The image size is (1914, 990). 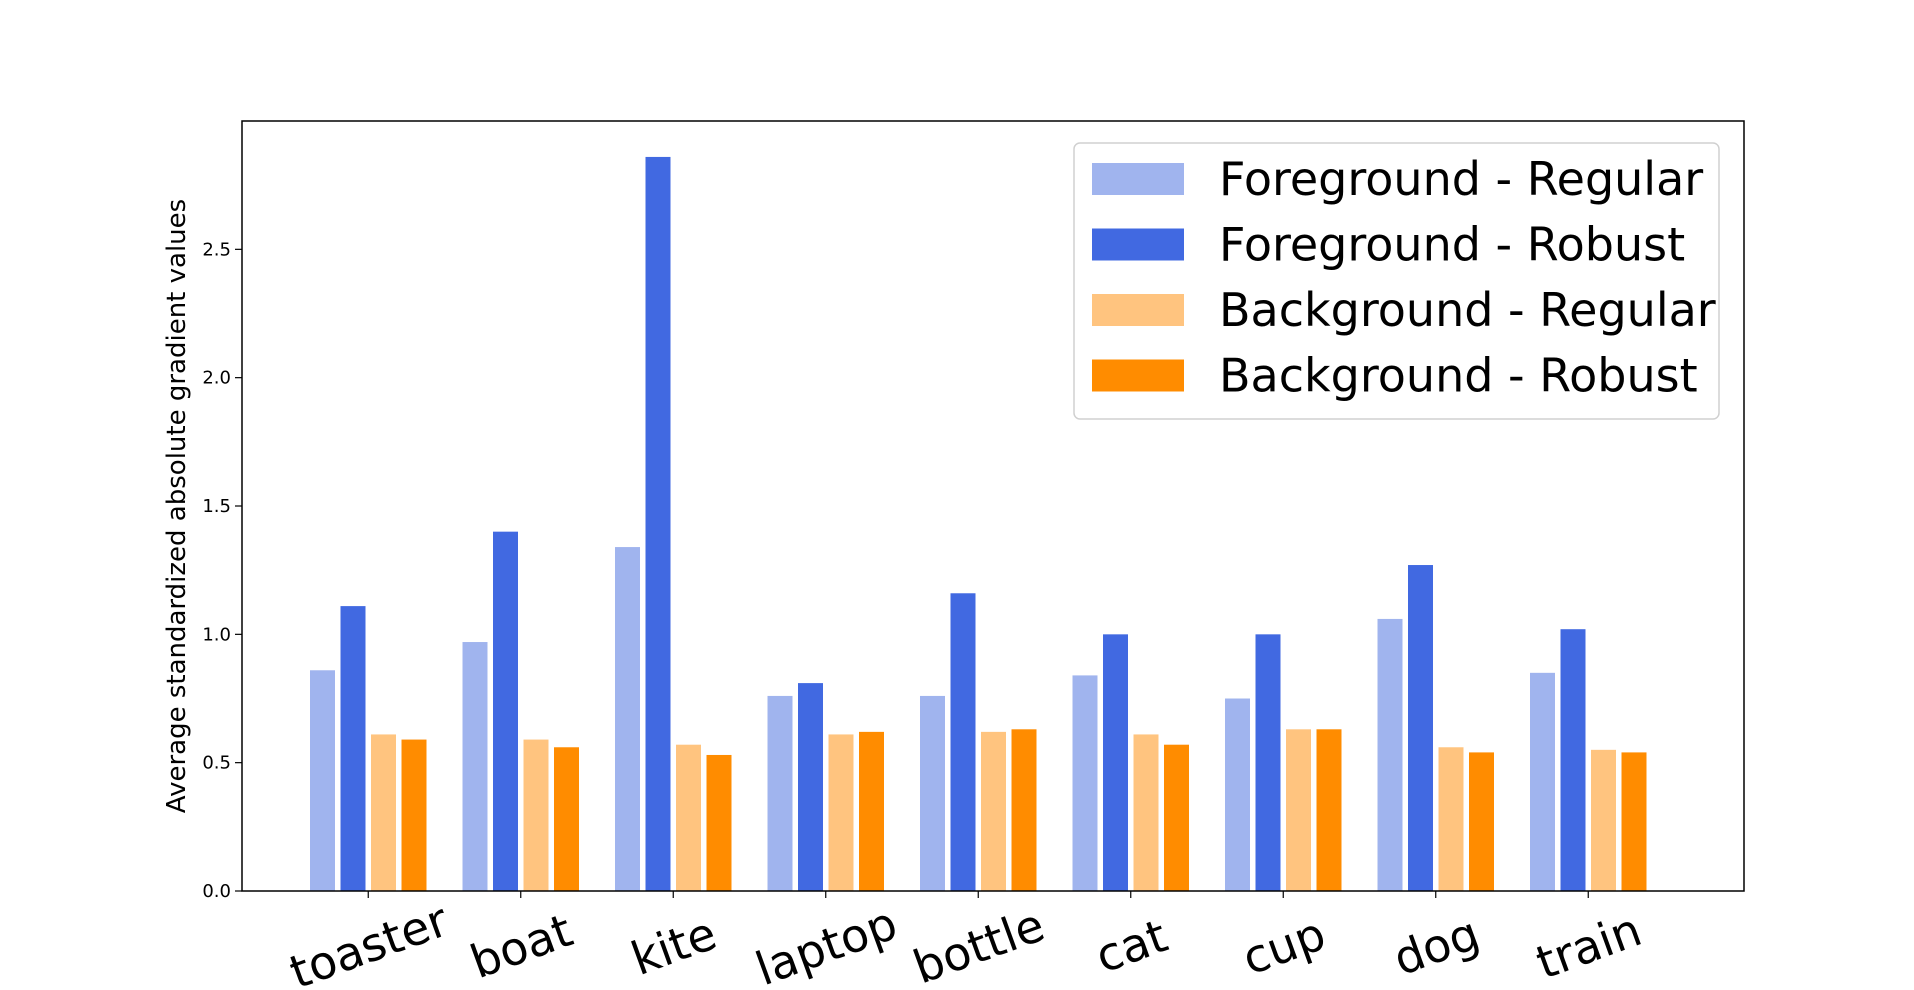 I want to click on y-axis: 0.0 0.5 1.0 1.5 2.0 2.5, so click(x=222, y=570).